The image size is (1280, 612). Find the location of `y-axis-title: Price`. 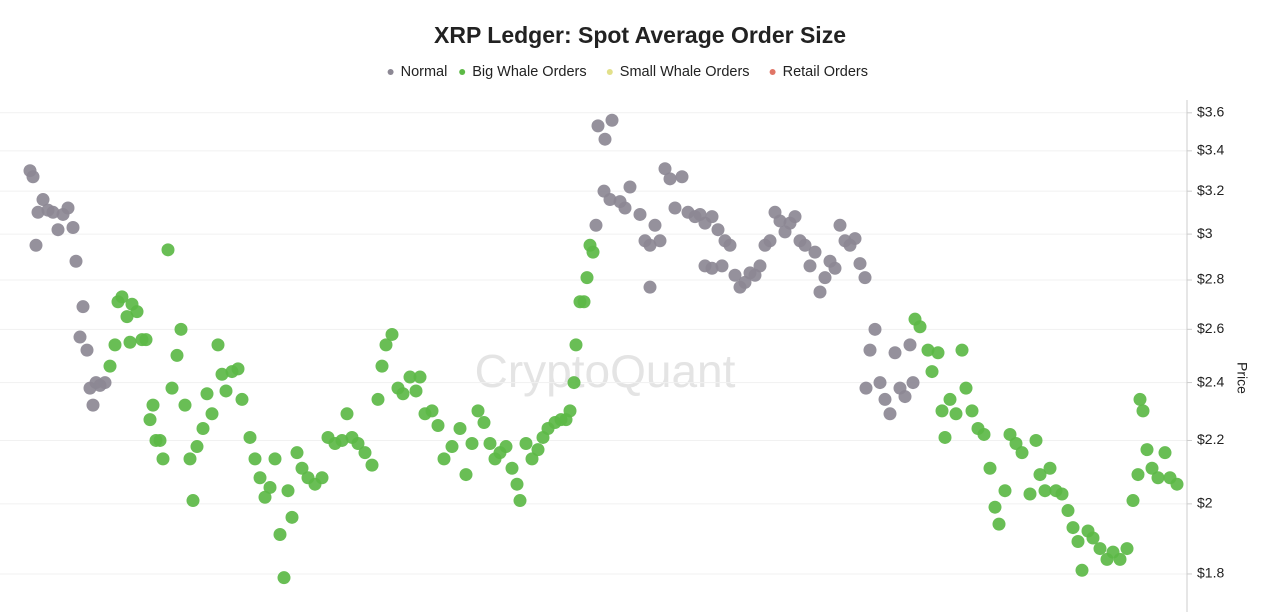

y-axis-title: Price is located at coordinates (1242, 378).